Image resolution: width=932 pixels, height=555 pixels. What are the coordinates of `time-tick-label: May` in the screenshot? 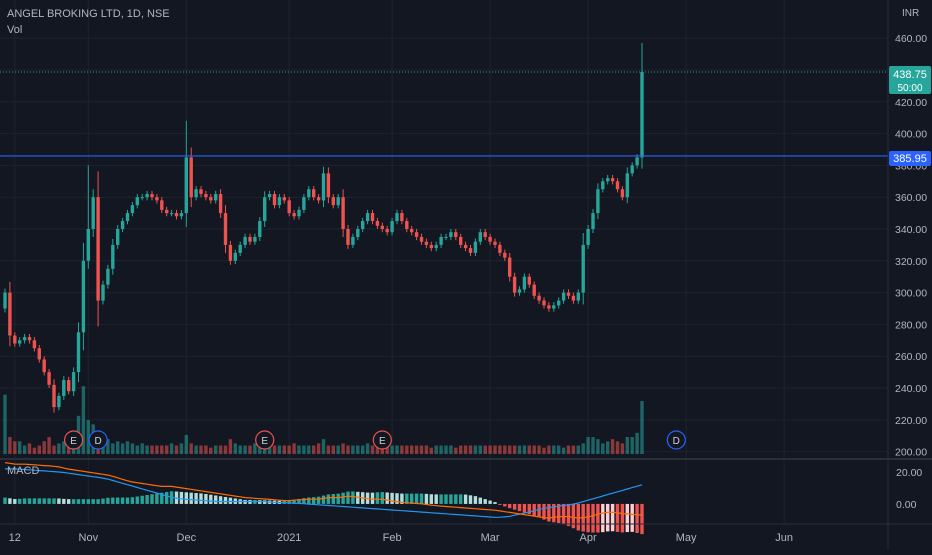 It's located at (686, 538).